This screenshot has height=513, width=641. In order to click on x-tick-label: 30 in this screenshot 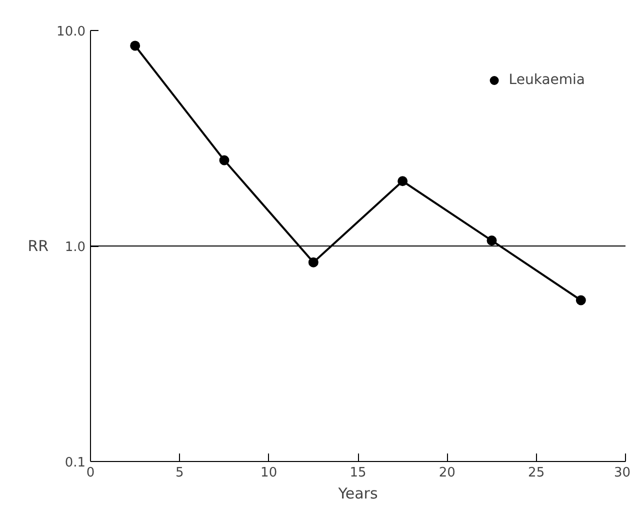, I will do `click(622, 473)`.